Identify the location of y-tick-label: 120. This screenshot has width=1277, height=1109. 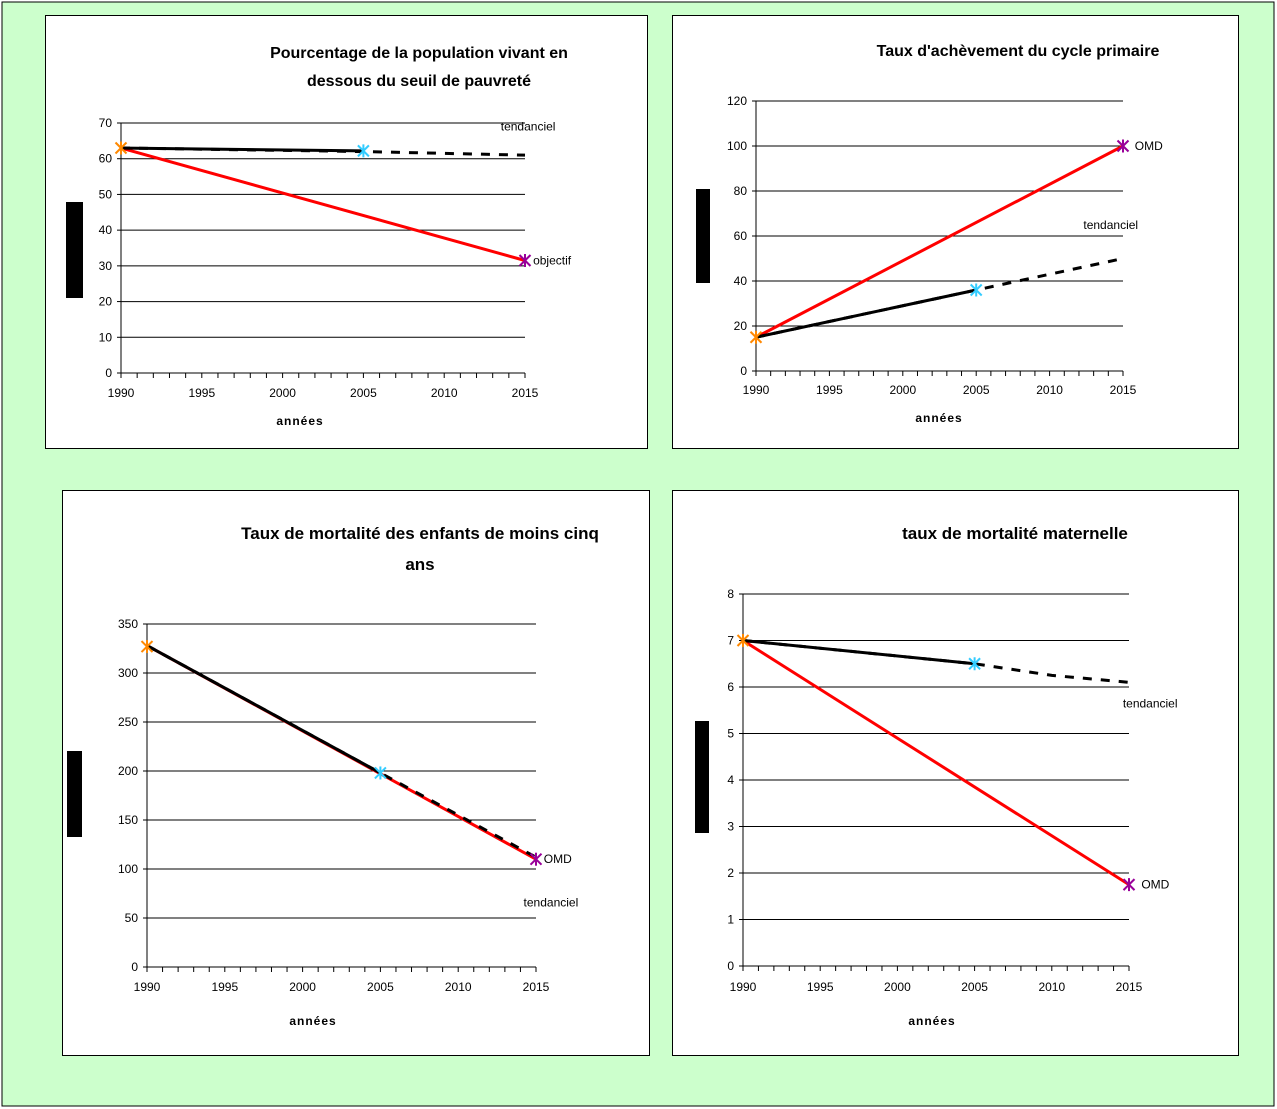
(737, 101).